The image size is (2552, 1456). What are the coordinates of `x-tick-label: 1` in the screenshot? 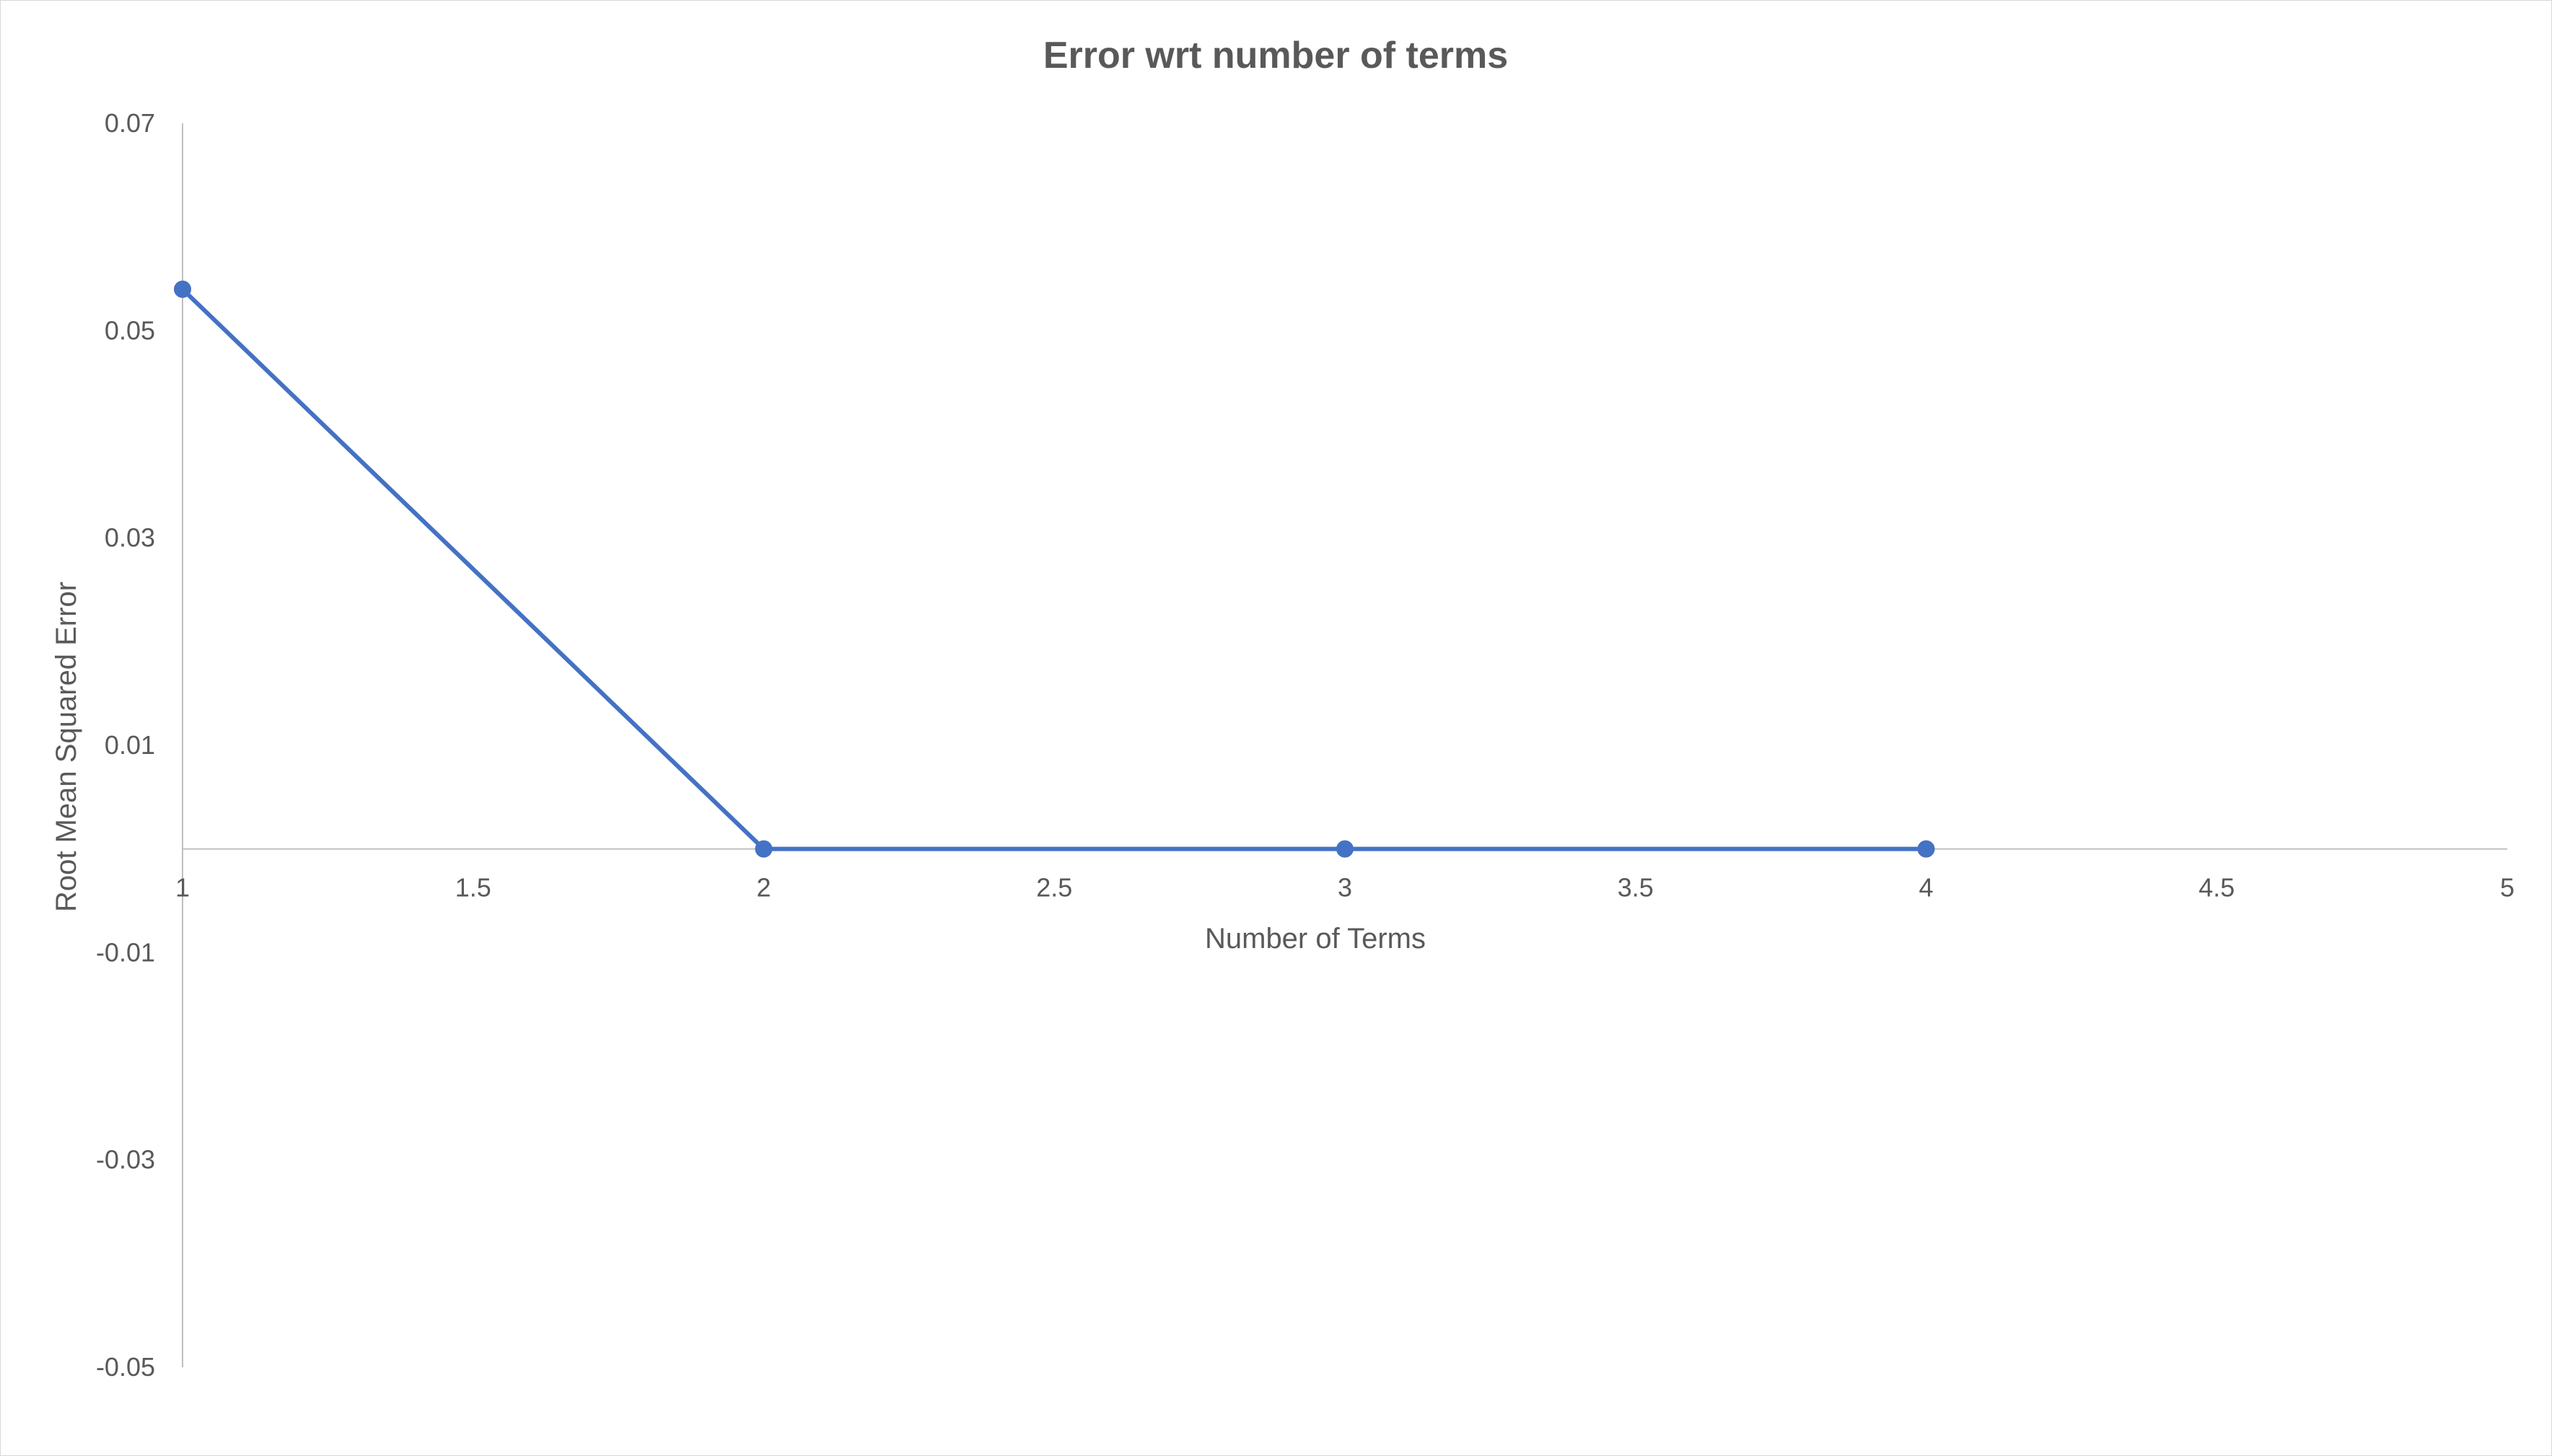 It's located at (182, 888).